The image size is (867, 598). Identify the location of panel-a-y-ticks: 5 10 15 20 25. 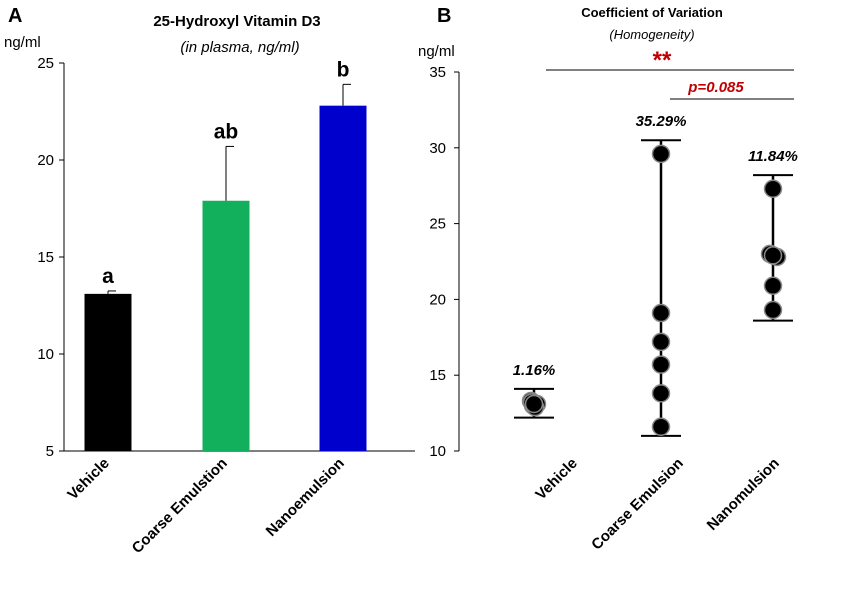
(50, 257).